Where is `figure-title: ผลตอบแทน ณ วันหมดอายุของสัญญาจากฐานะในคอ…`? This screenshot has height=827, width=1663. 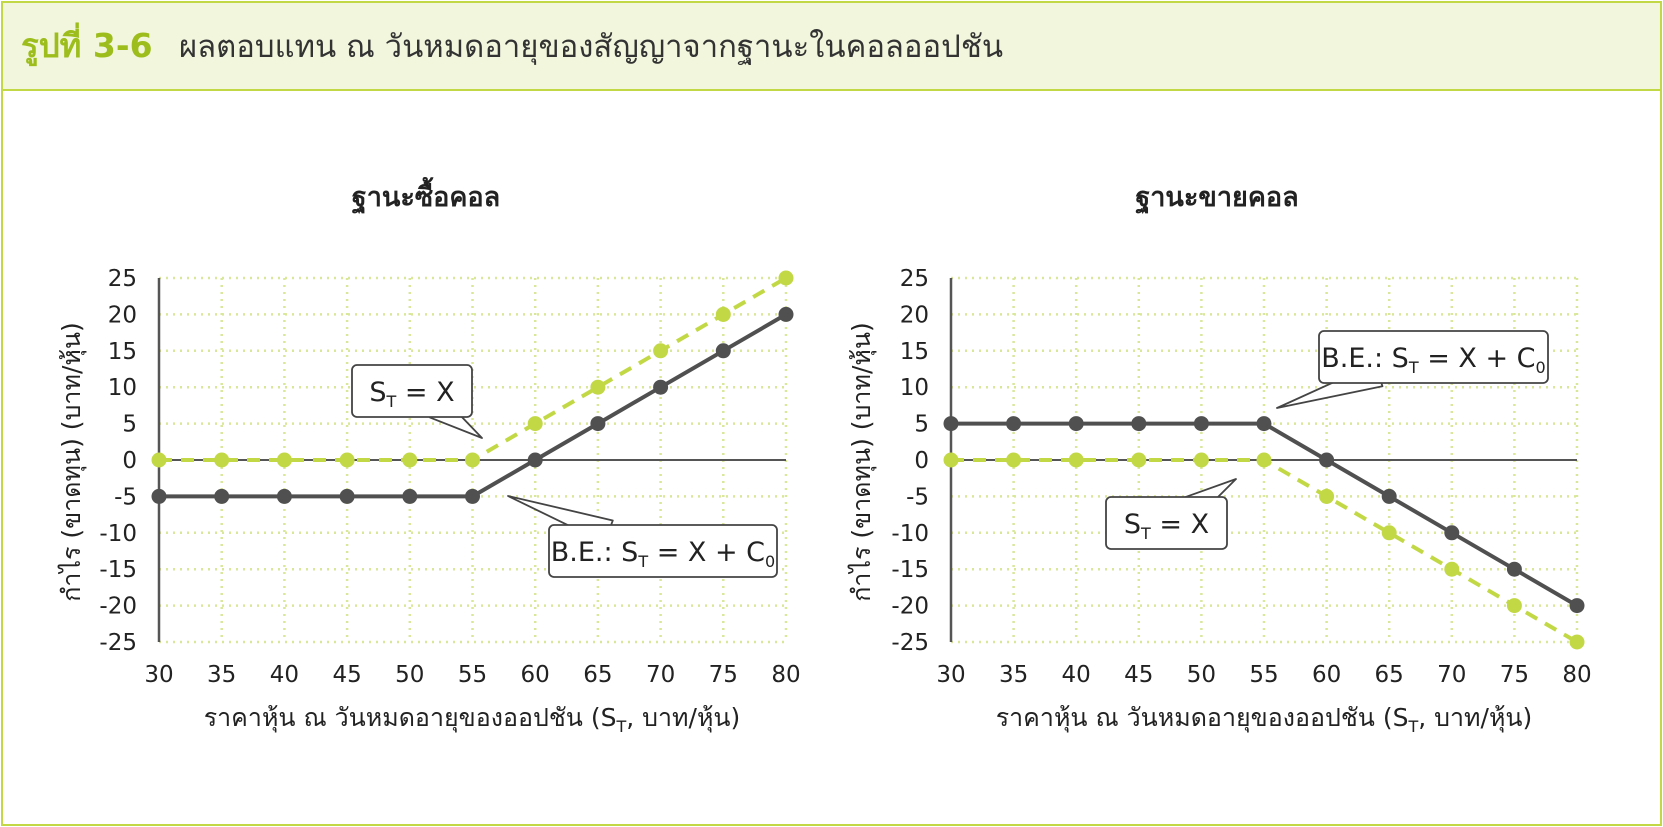 figure-title: ผลตอบแทน ณ วันหมดอายุของสัญญาจากฐานะในคอ… is located at coordinates (591, 47).